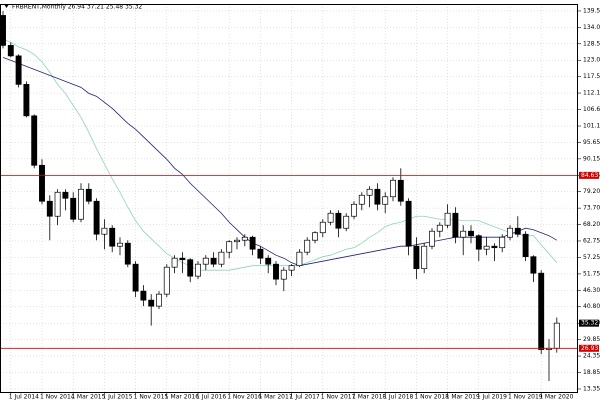 The width and height of the screenshot is (600, 400). Describe the element at coordinates (463, 397) in the screenshot. I see `x-tick-label: 1 Mar 2019` at that location.